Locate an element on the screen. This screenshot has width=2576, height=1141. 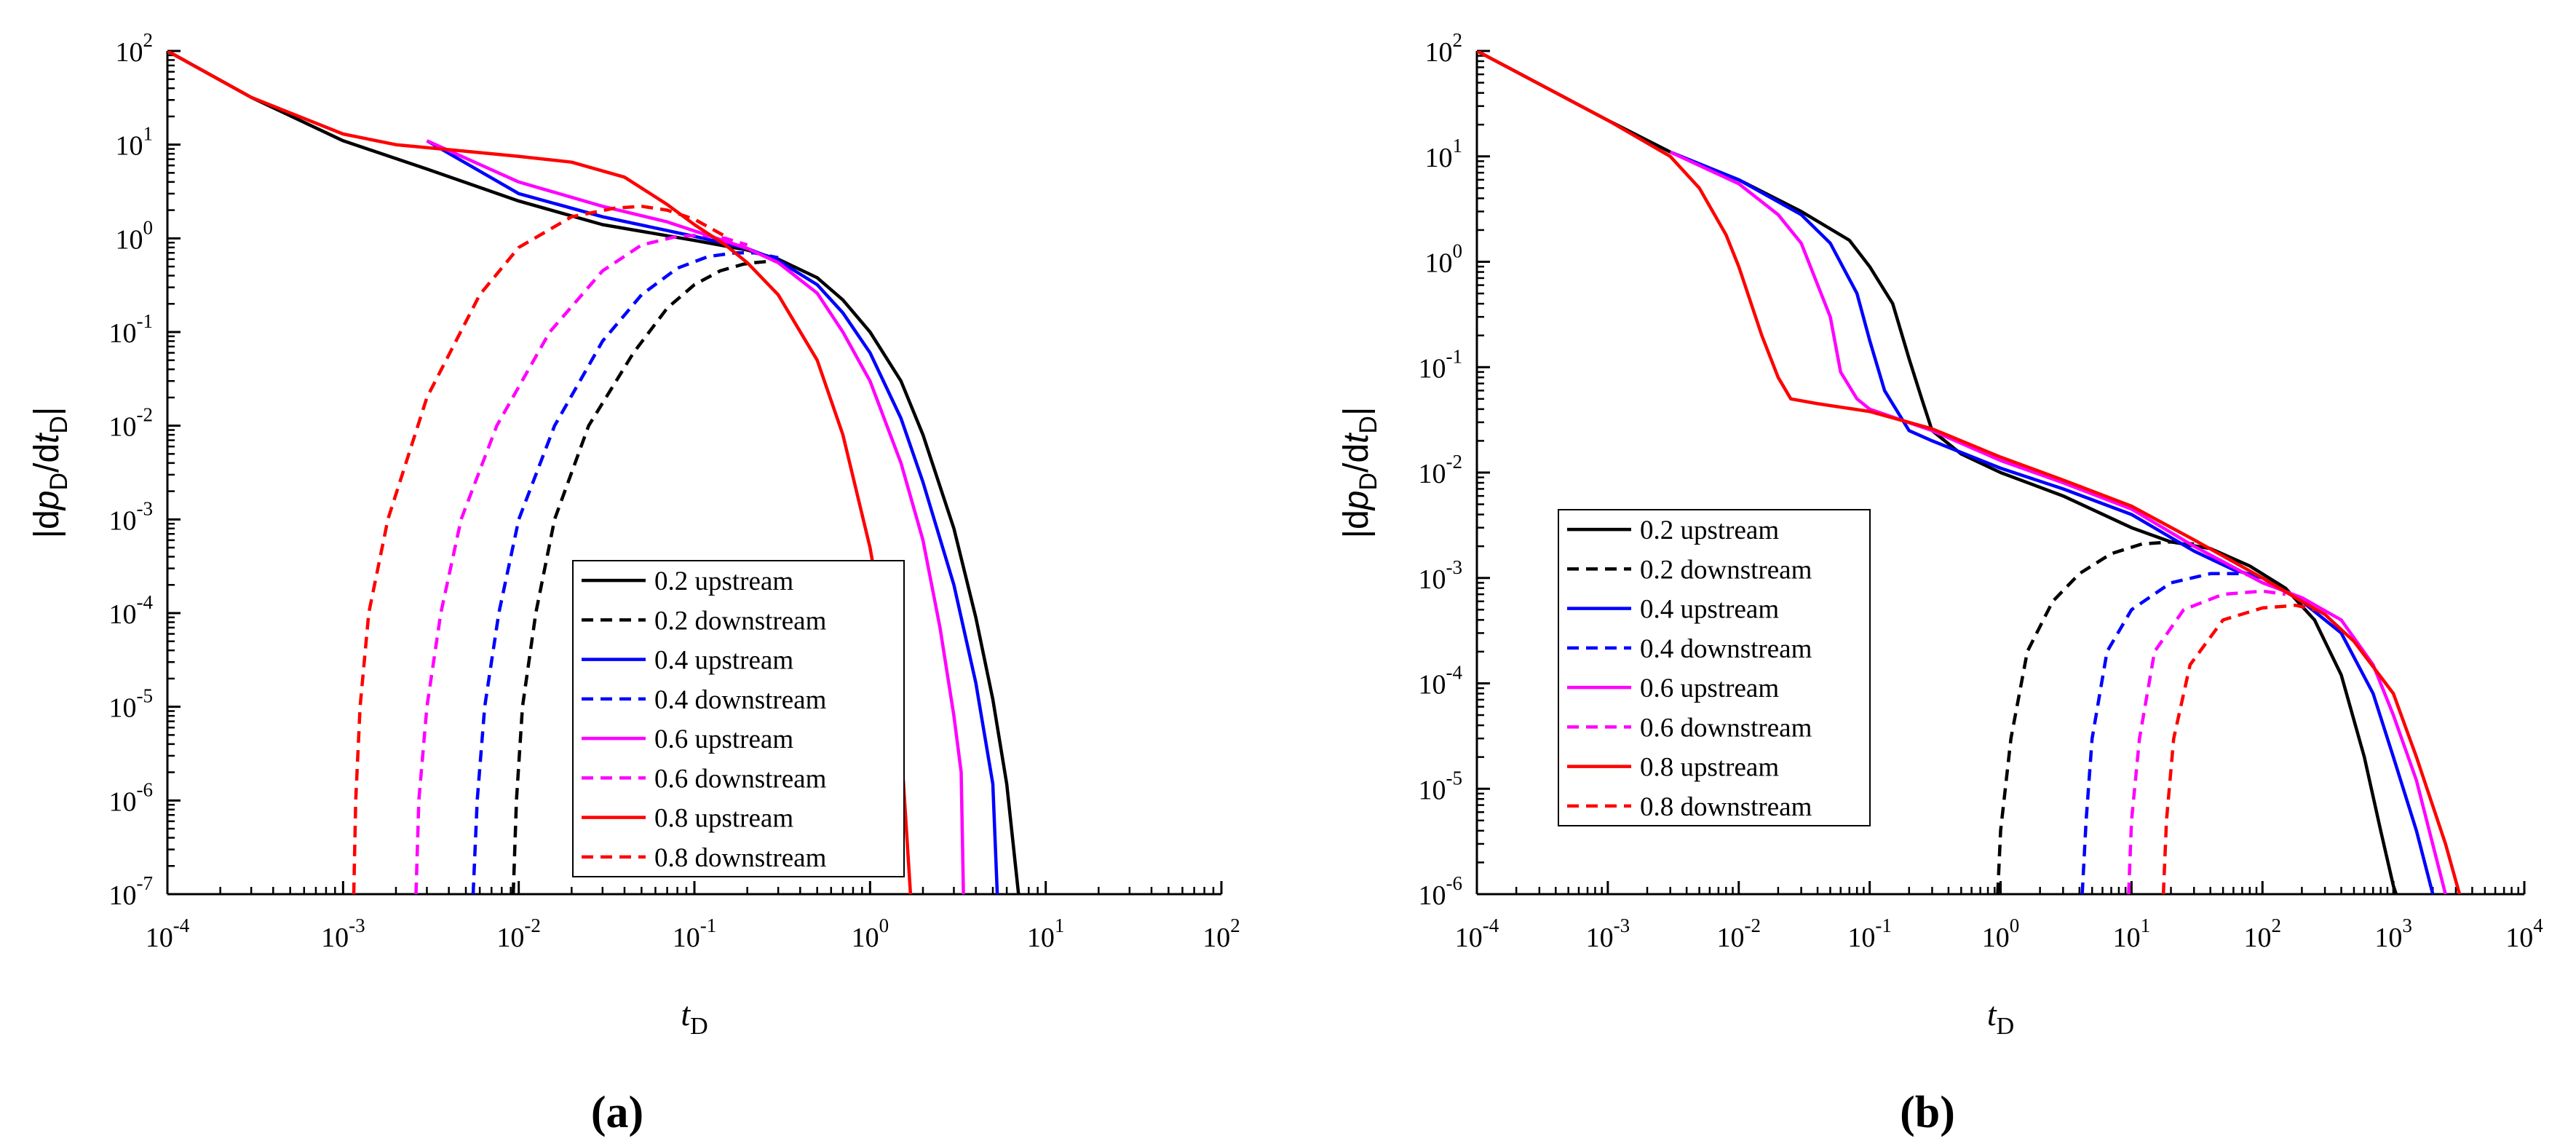
y-tick-exponent: -4 is located at coordinates (145, 602).